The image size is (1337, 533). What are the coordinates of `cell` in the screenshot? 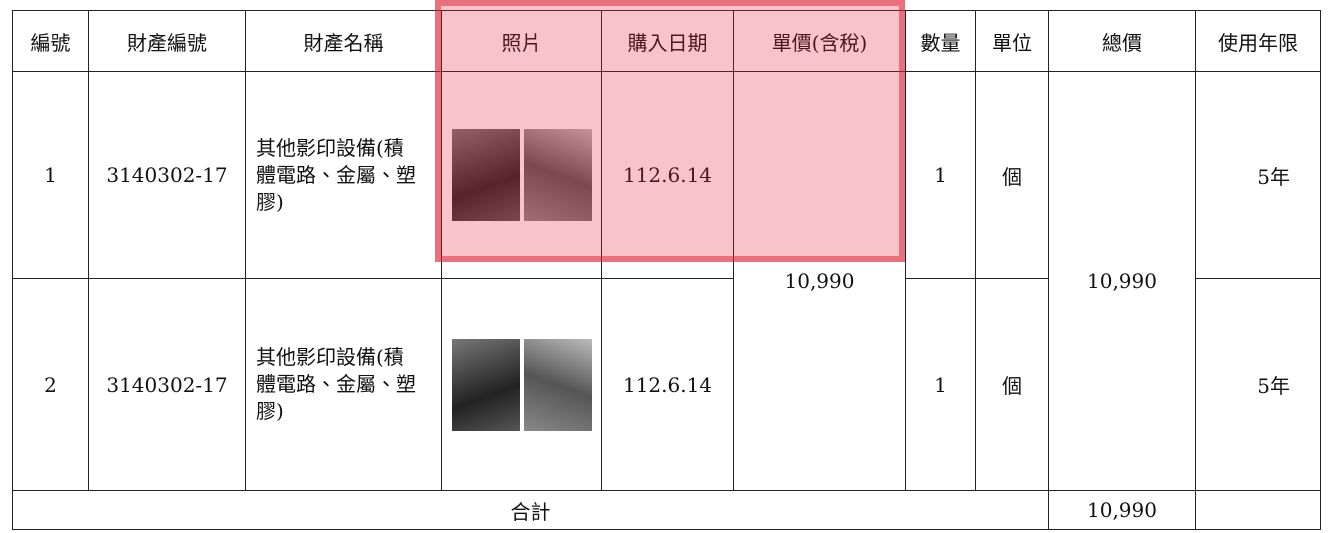 It's located at (1258, 510).